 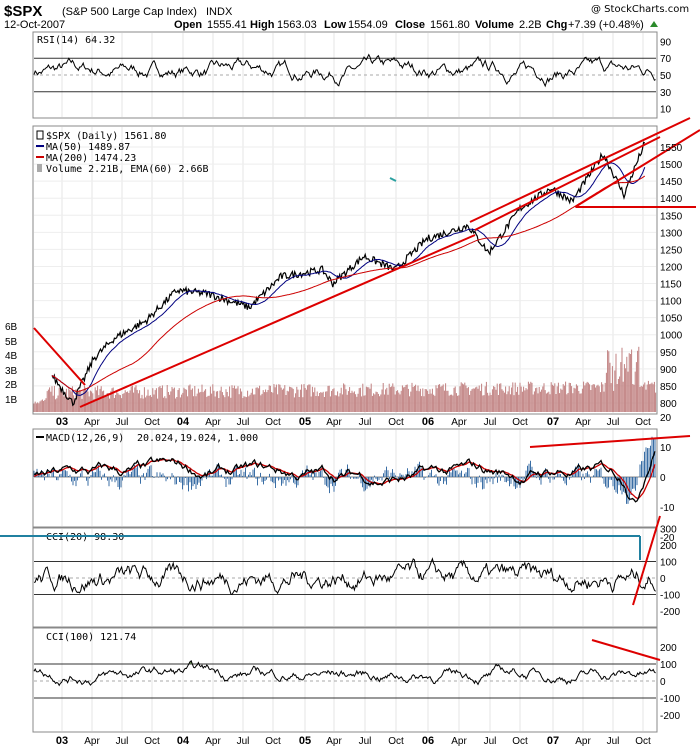 What do you see at coordinates (88, 147) in the screenshot?
I see `legend-ma50: MA(50) 1489.87` at bounding box center [88, 147].